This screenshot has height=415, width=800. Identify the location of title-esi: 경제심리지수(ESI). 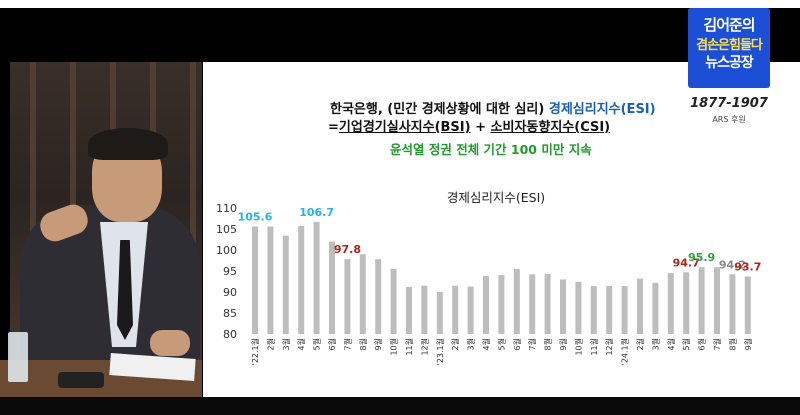
(602, 109).